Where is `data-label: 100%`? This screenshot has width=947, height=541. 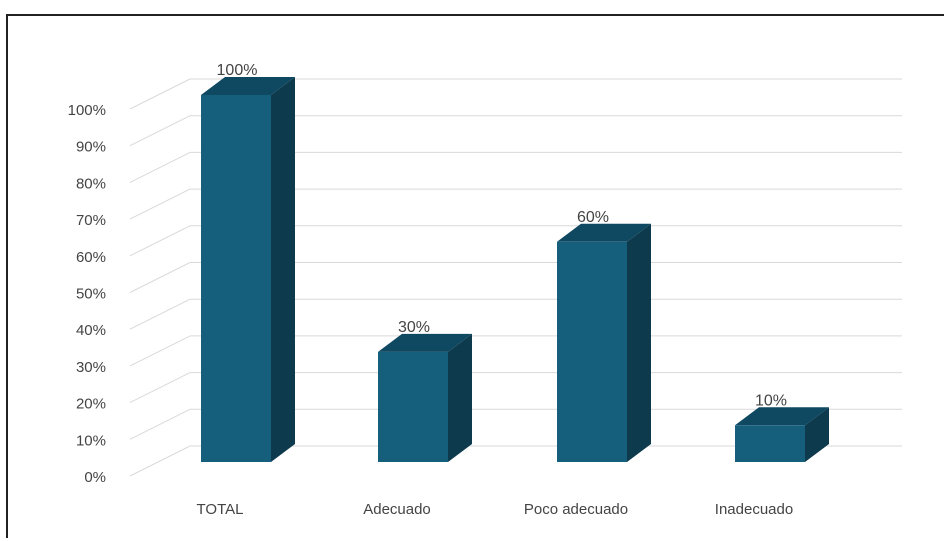
data-label: 100% is located at coordinates (237, 70).